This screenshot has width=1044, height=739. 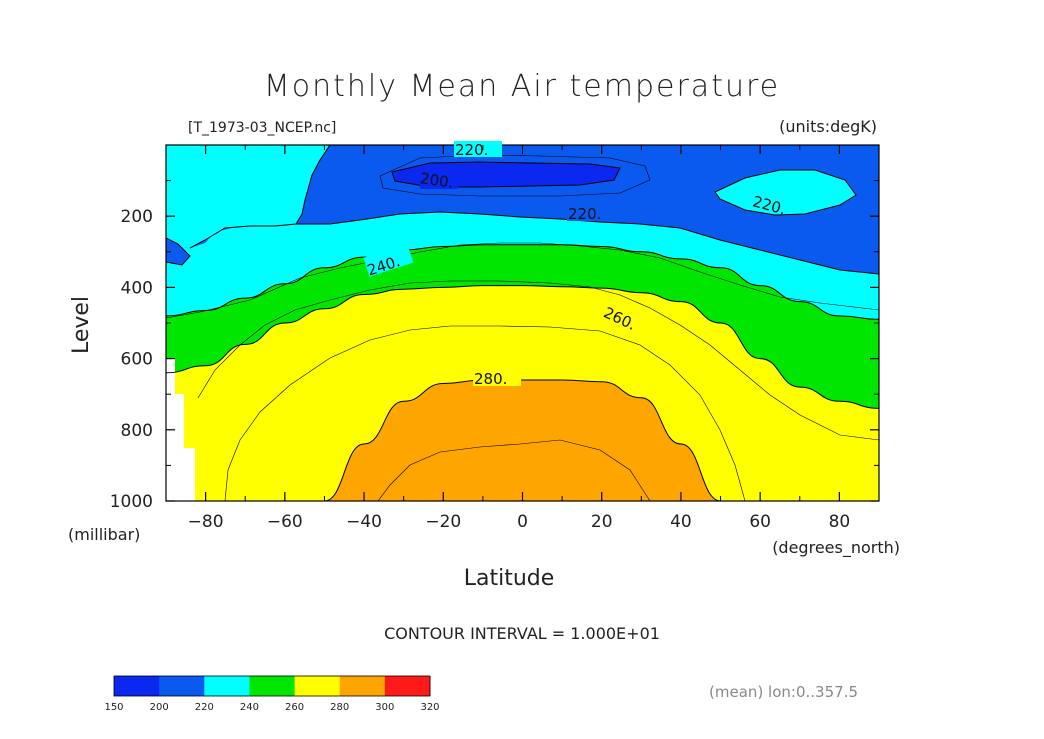 I want to click on pocket-220-left-edge, so click(x=178, y=251).